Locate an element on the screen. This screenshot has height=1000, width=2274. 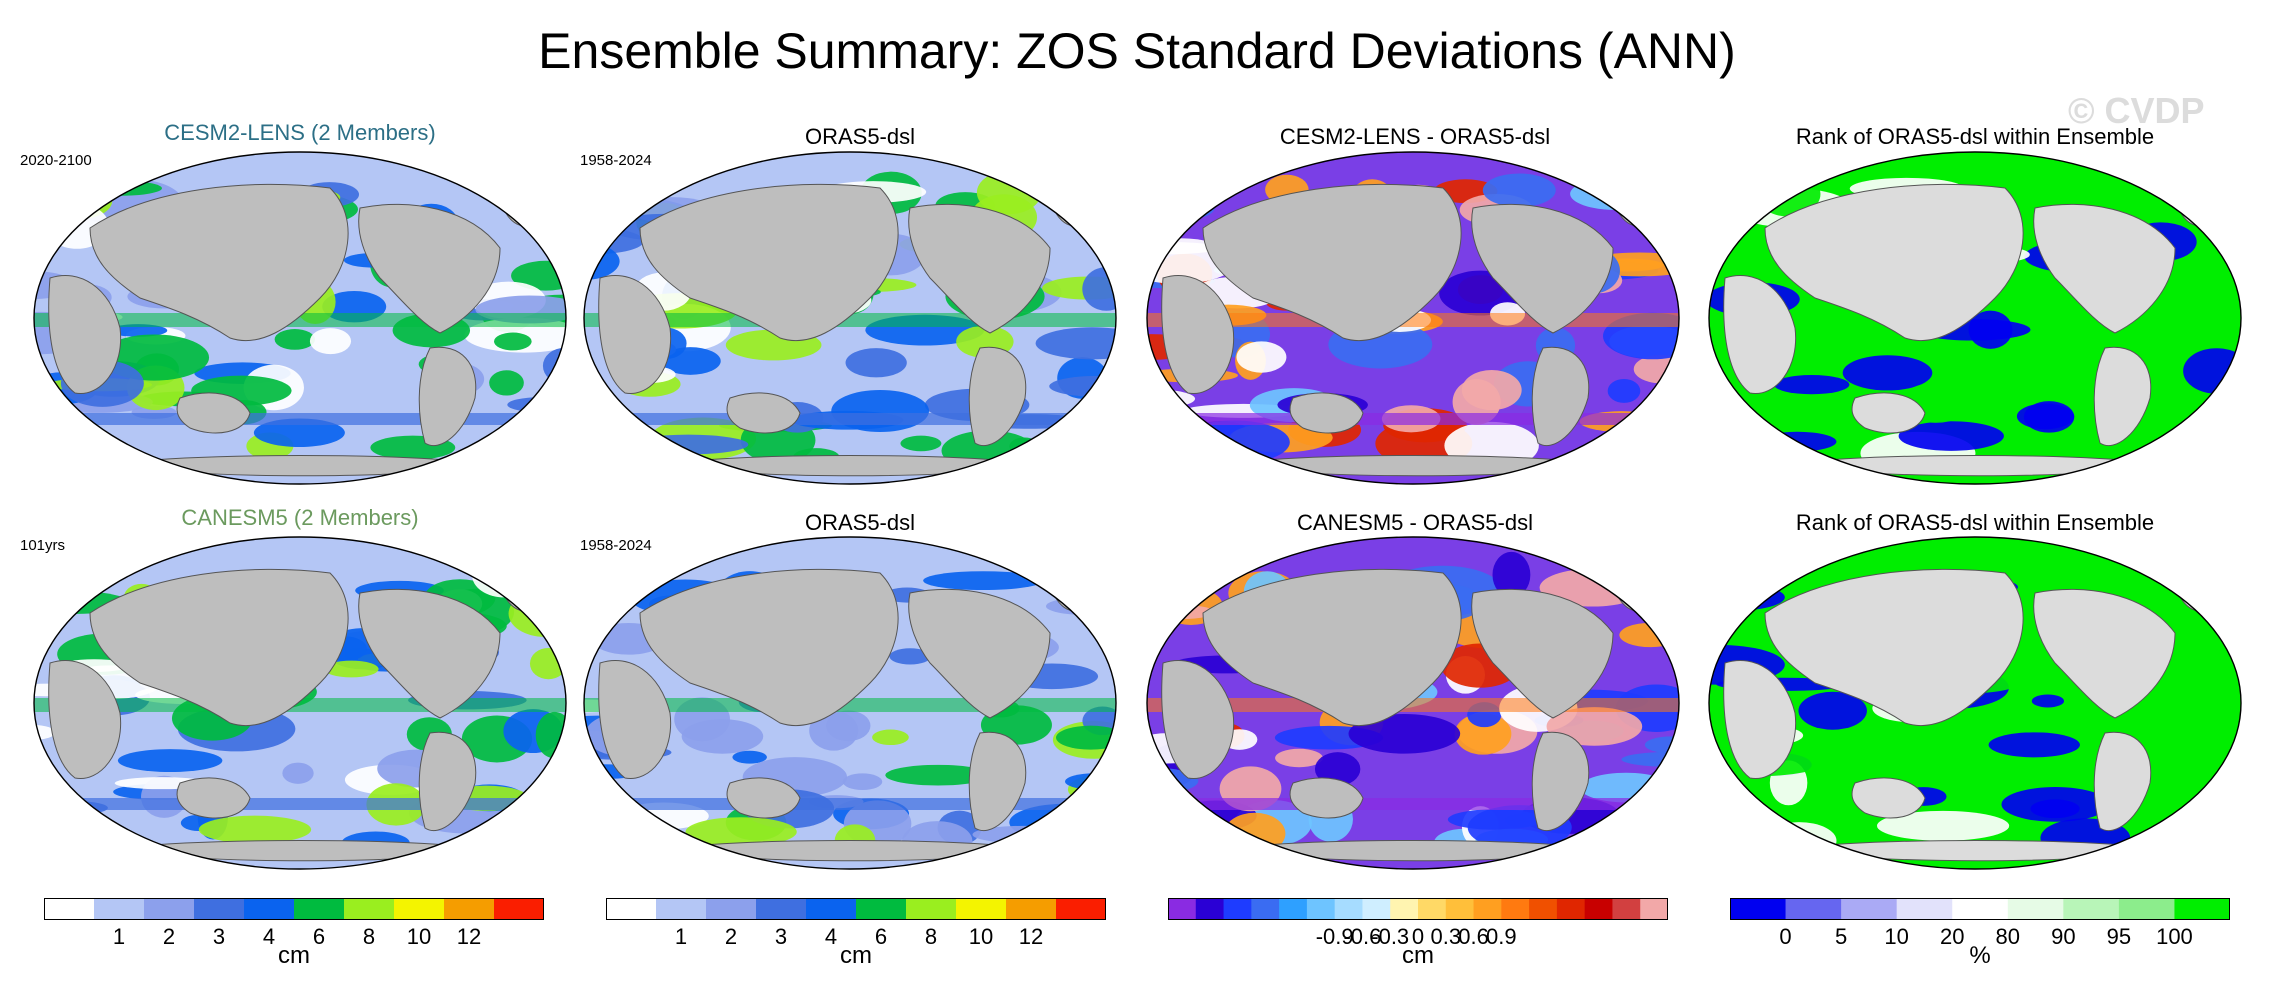
colorbar-tick-label: -0.9 is located at coordinates (1334, 936).